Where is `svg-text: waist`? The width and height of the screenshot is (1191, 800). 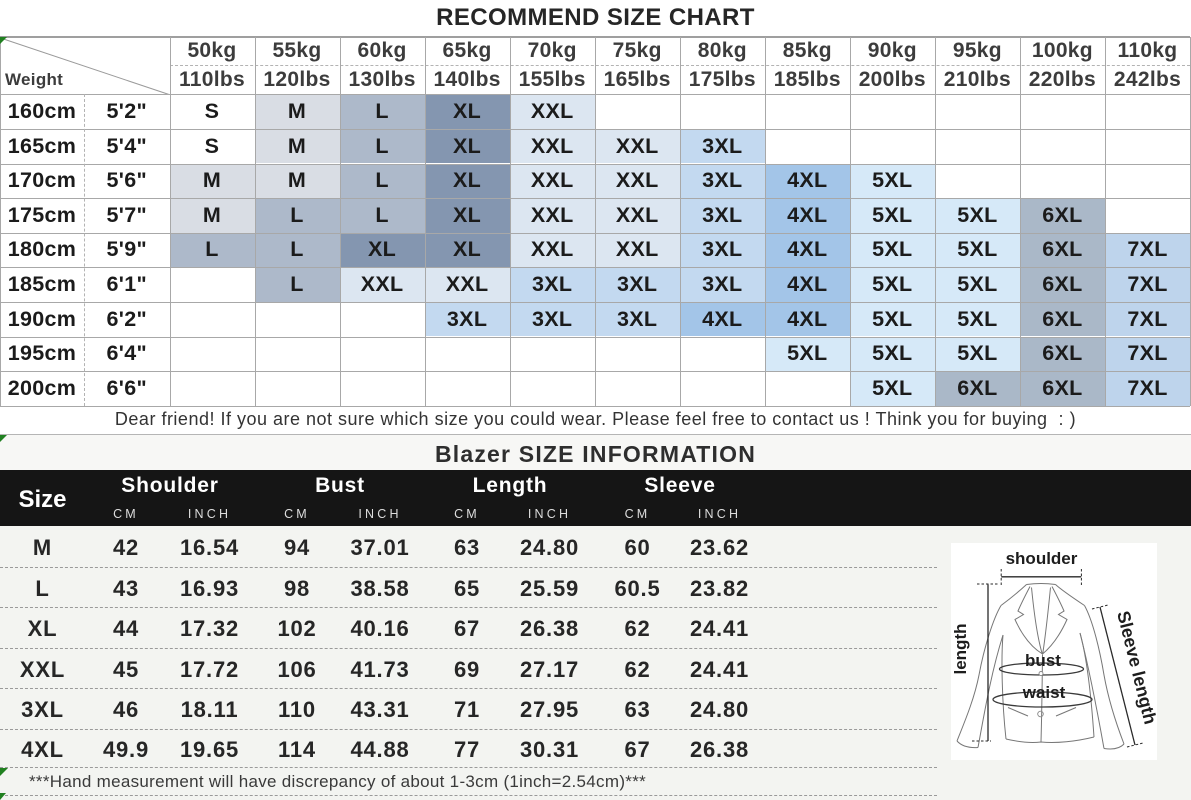 svg-text: waist is located at coordinates (1044, 692).